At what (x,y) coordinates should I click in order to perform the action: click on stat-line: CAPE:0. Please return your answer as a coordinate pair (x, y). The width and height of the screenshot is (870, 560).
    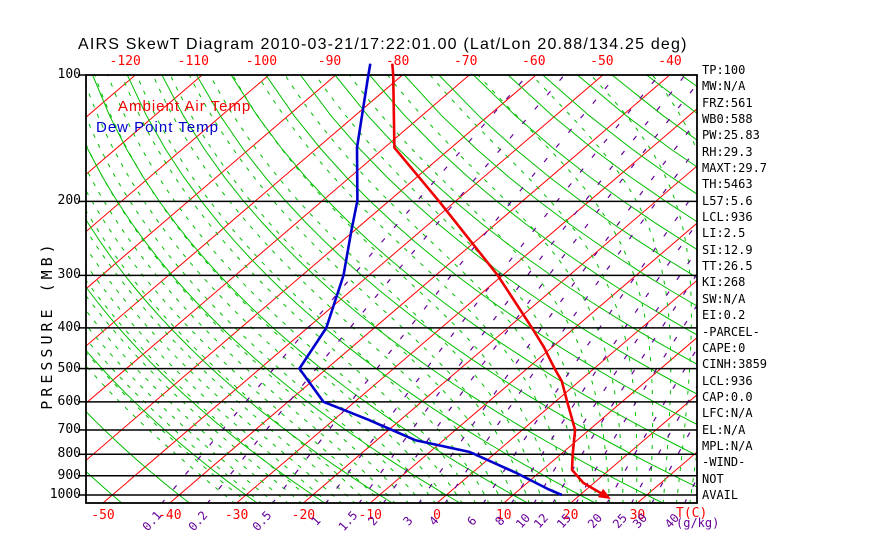
    Looking at the image, I should click on (724, 347).